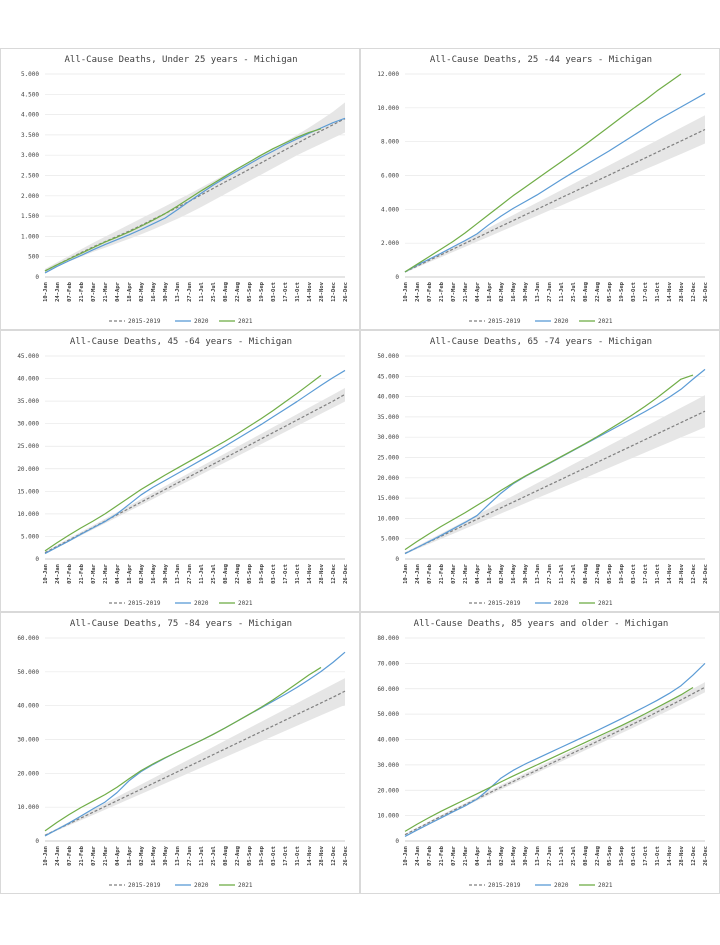 Image resolution: width=720 pixels, height=945 pixels. I want to click on y-tick-label: 8.000, so click(390, 142).